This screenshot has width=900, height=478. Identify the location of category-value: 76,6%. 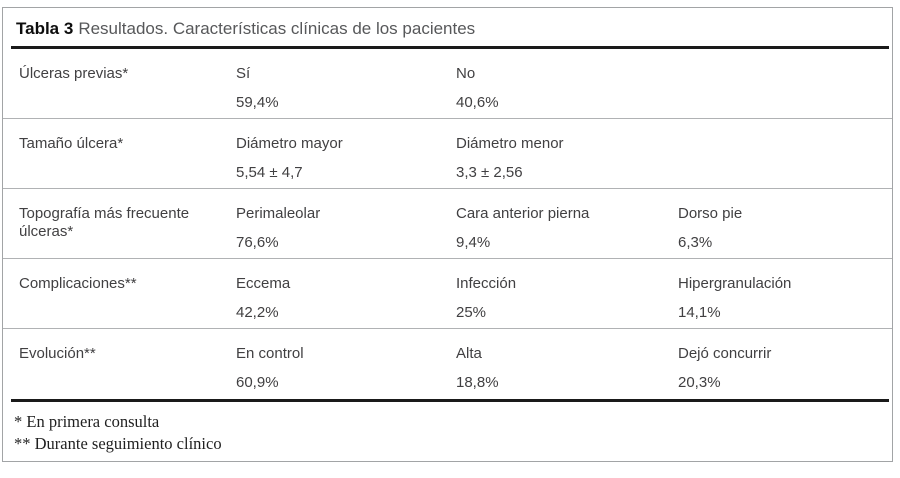
(257, 242).